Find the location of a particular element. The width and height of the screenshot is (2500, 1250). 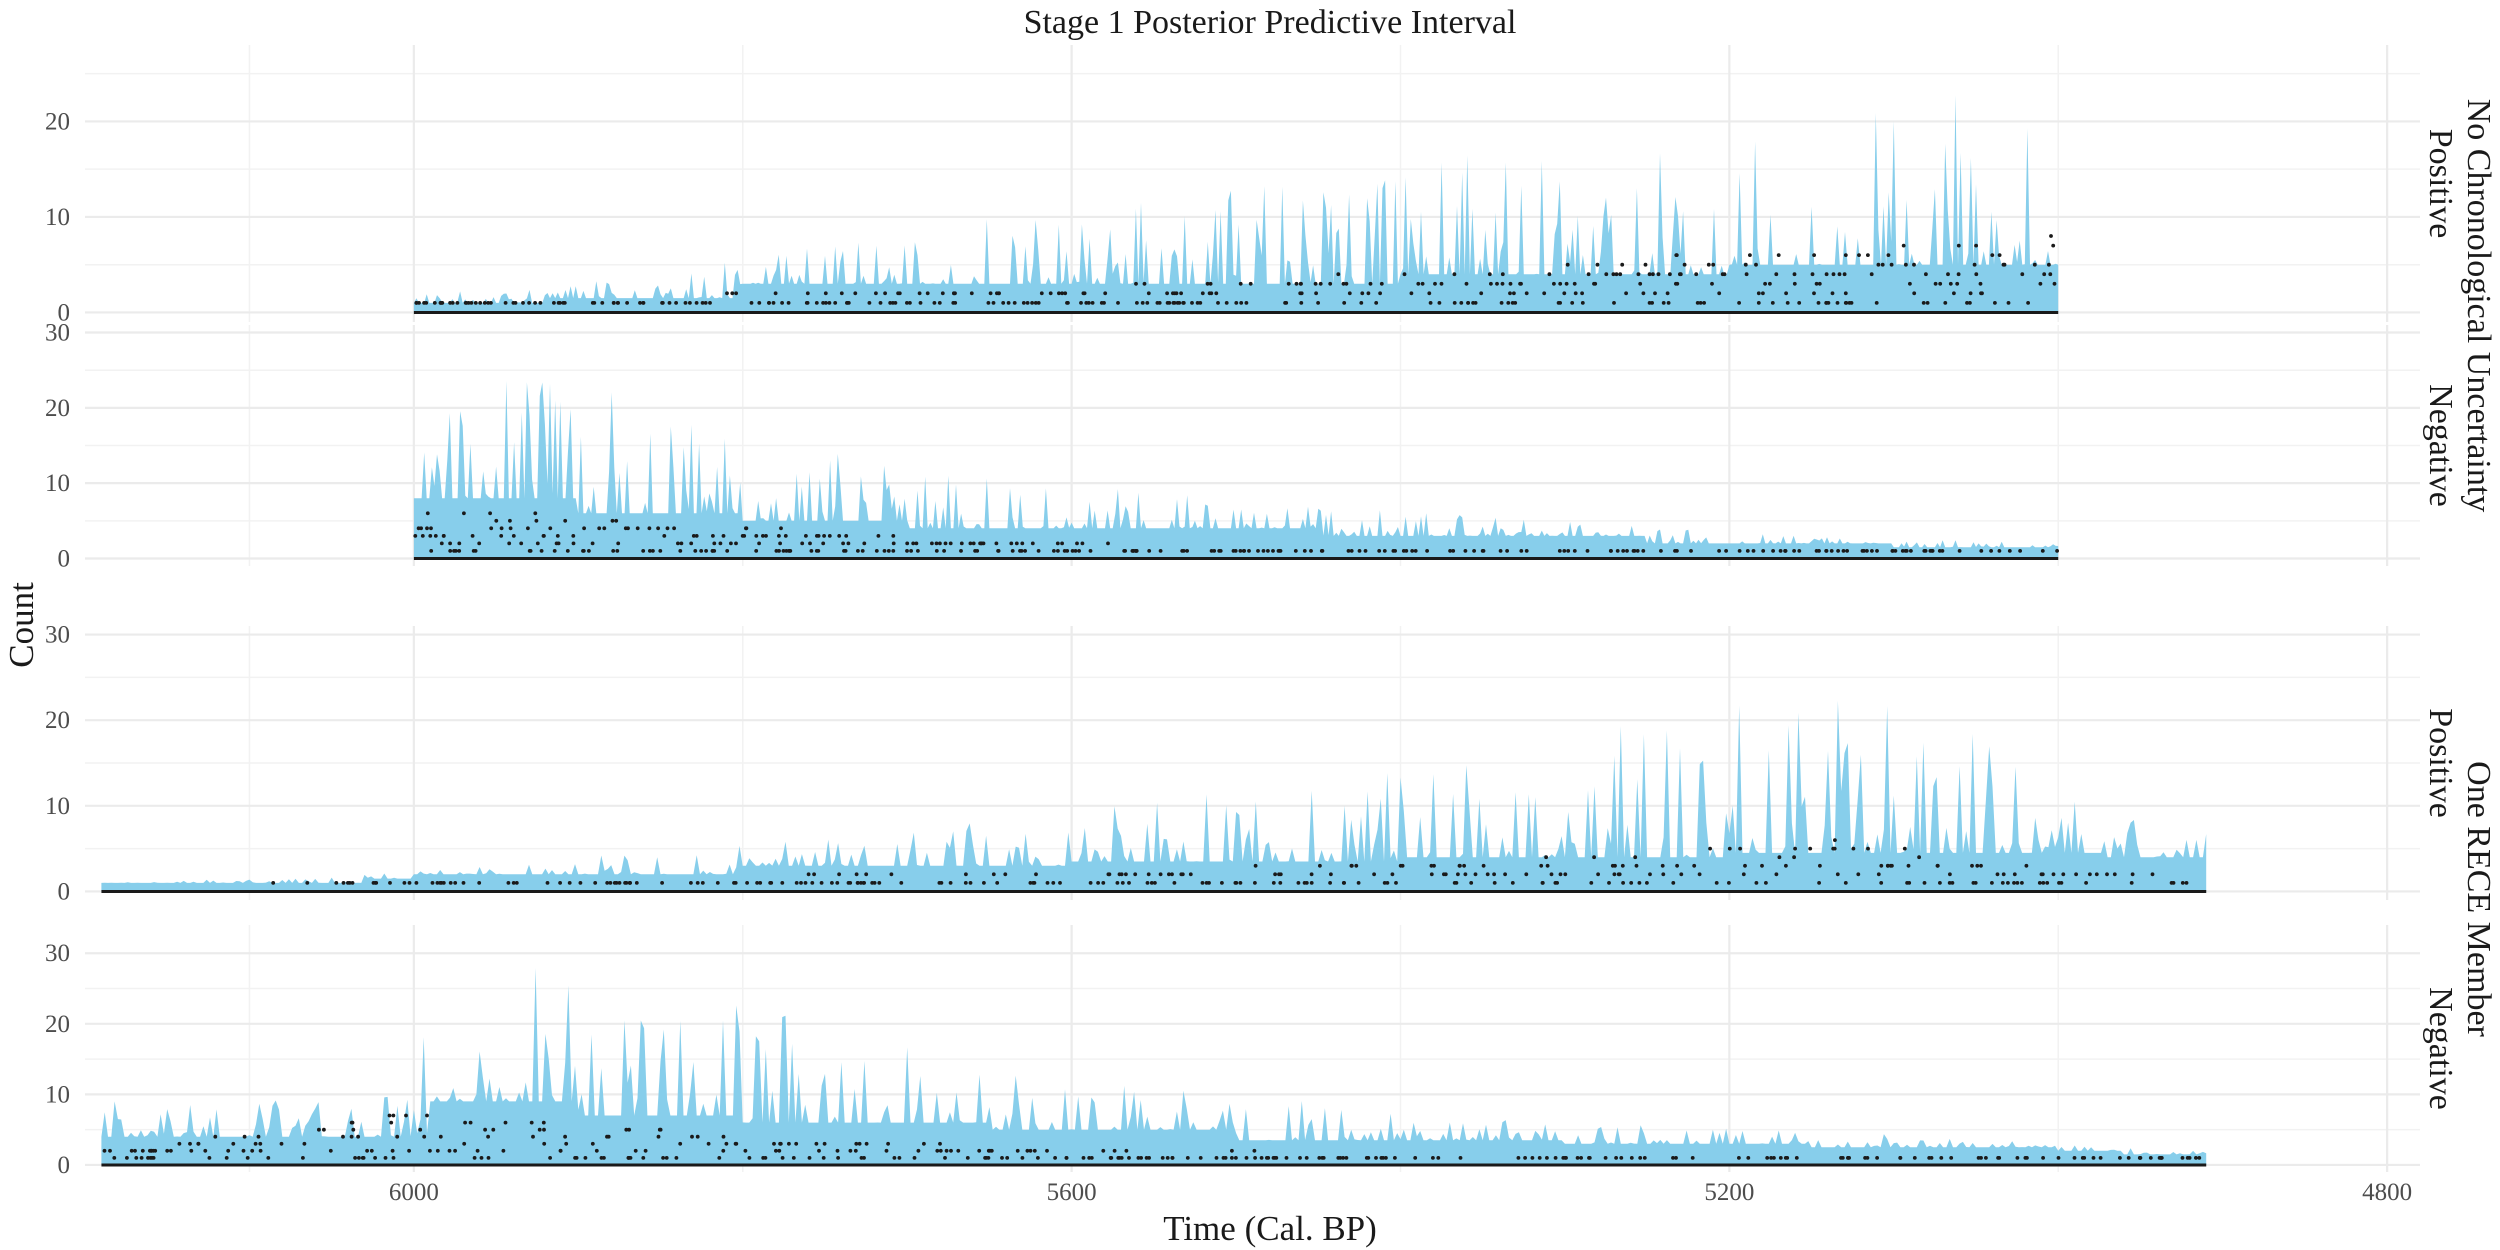

y-tick-label: 10 is located at coordinates (57, 1094).